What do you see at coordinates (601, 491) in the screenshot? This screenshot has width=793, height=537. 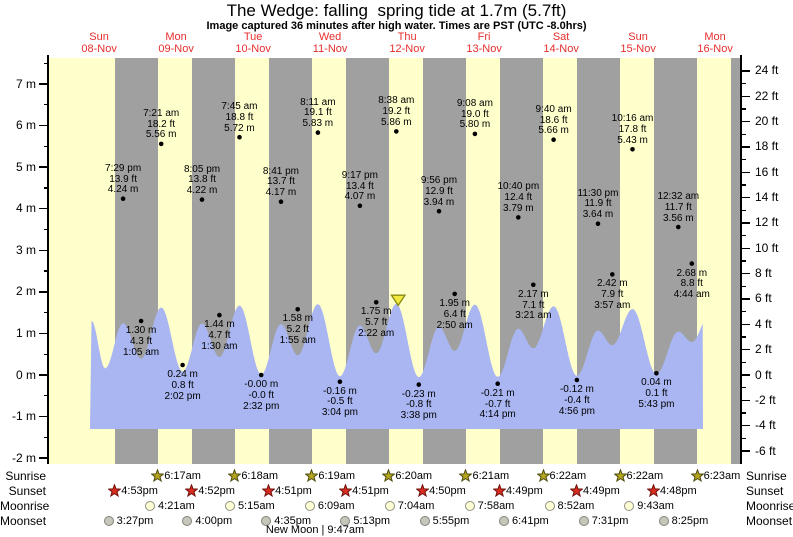 I see `sunset-time: 4:49pm` at bounding box center [601, 491].